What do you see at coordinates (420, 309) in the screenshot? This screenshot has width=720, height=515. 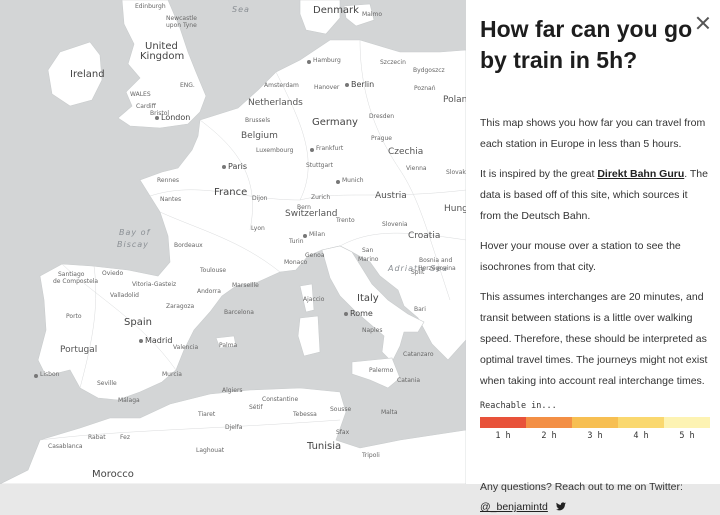 I see `city-label-bari: Bari` at bounding box center [420, 309].